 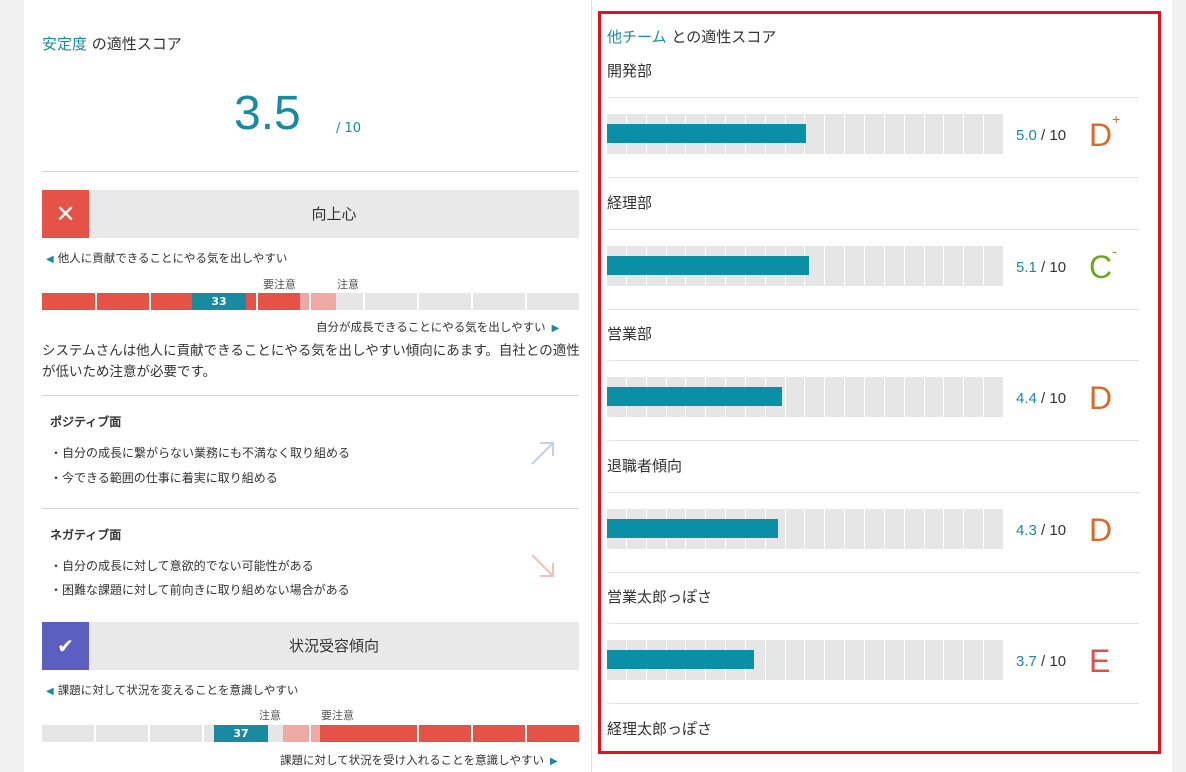 I want to click on trait-right-hint-text: 課題に対して状況を受け入れることを意識しやすい, so click(x=412, y=760).